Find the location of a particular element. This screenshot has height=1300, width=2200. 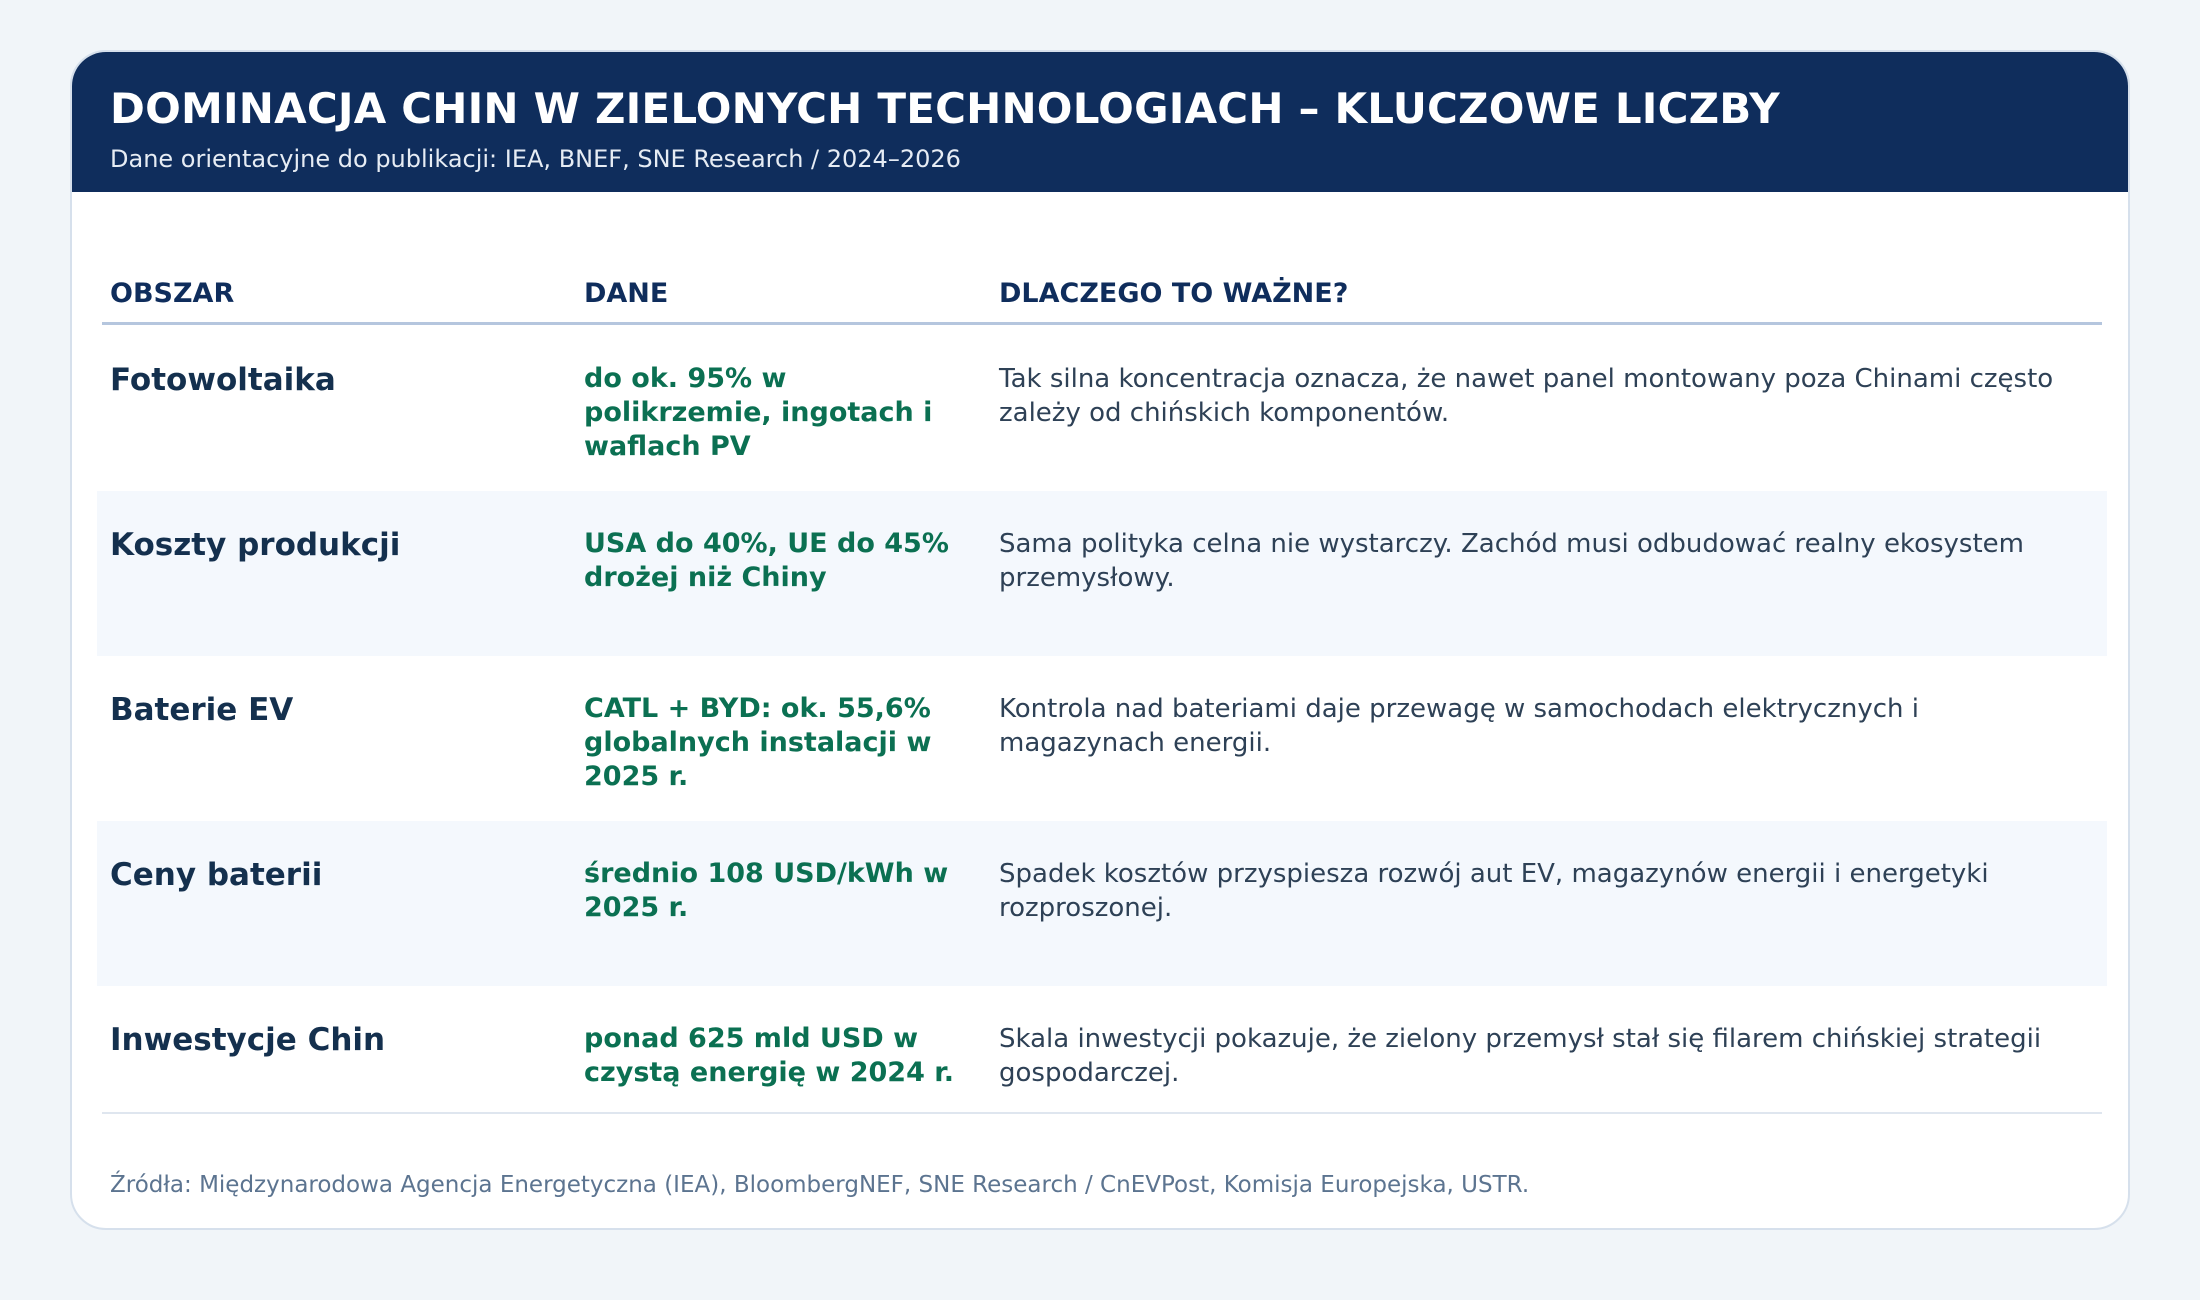

table-header: OBSZAR DANE DLACZEGO TO WAŻNE? is located at coordinates (1100, 258).